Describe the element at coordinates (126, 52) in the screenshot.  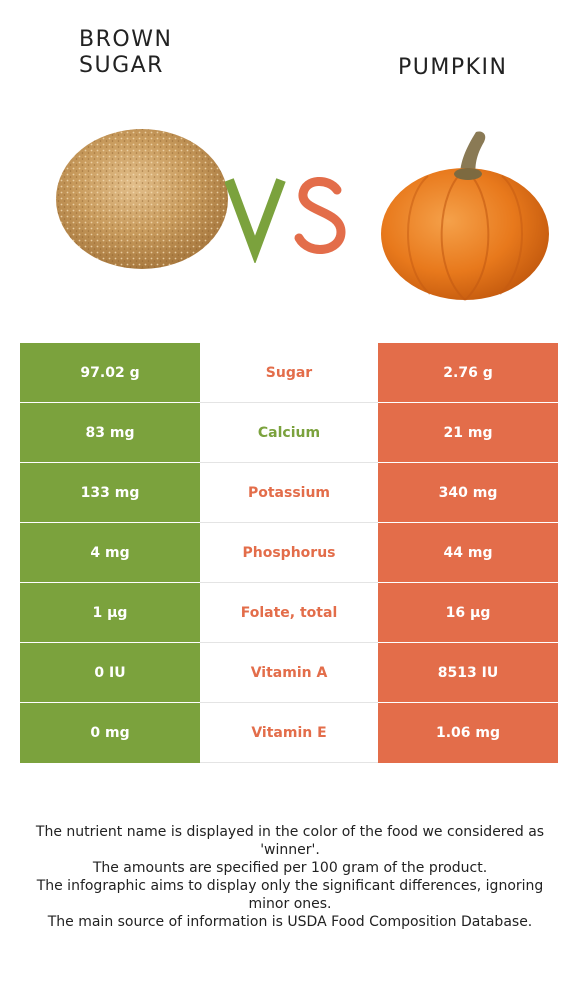
I see `food-title-left: BROWN SUGAR` at that location.